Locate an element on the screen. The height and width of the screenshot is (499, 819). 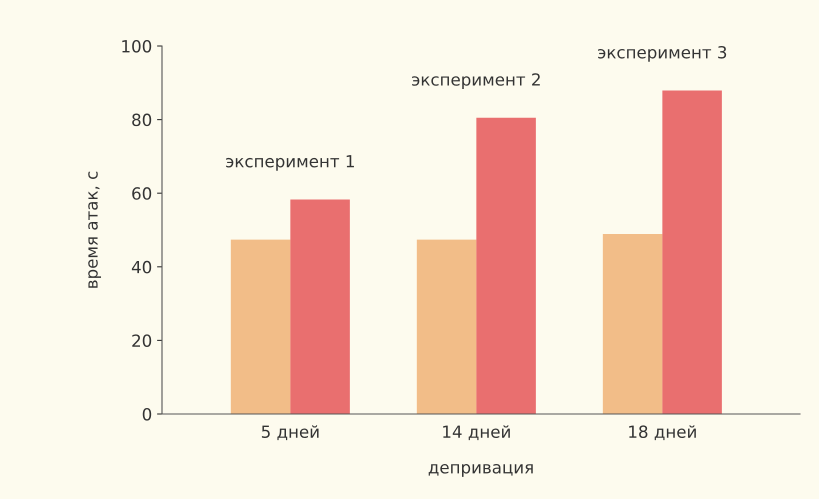
y-tick-label: 20 is located at coordinates (142, 340).